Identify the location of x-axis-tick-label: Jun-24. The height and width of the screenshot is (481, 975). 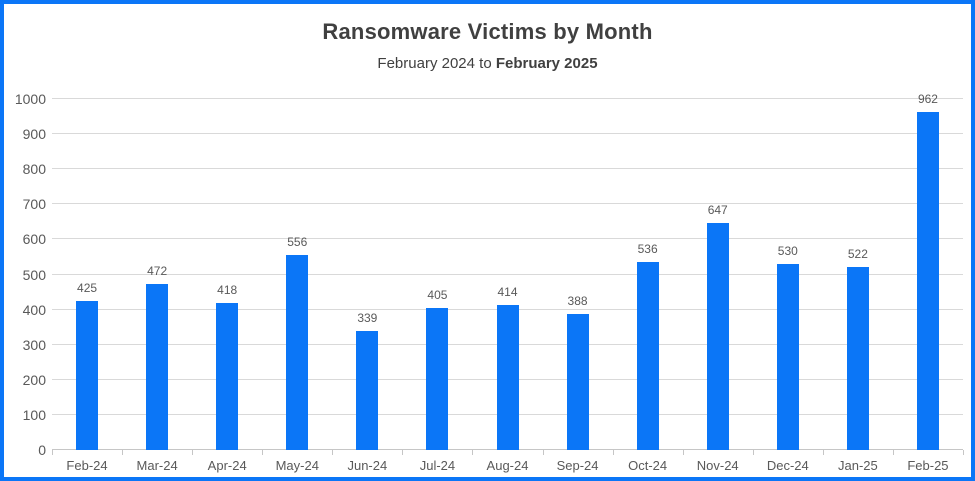
(367, 465).